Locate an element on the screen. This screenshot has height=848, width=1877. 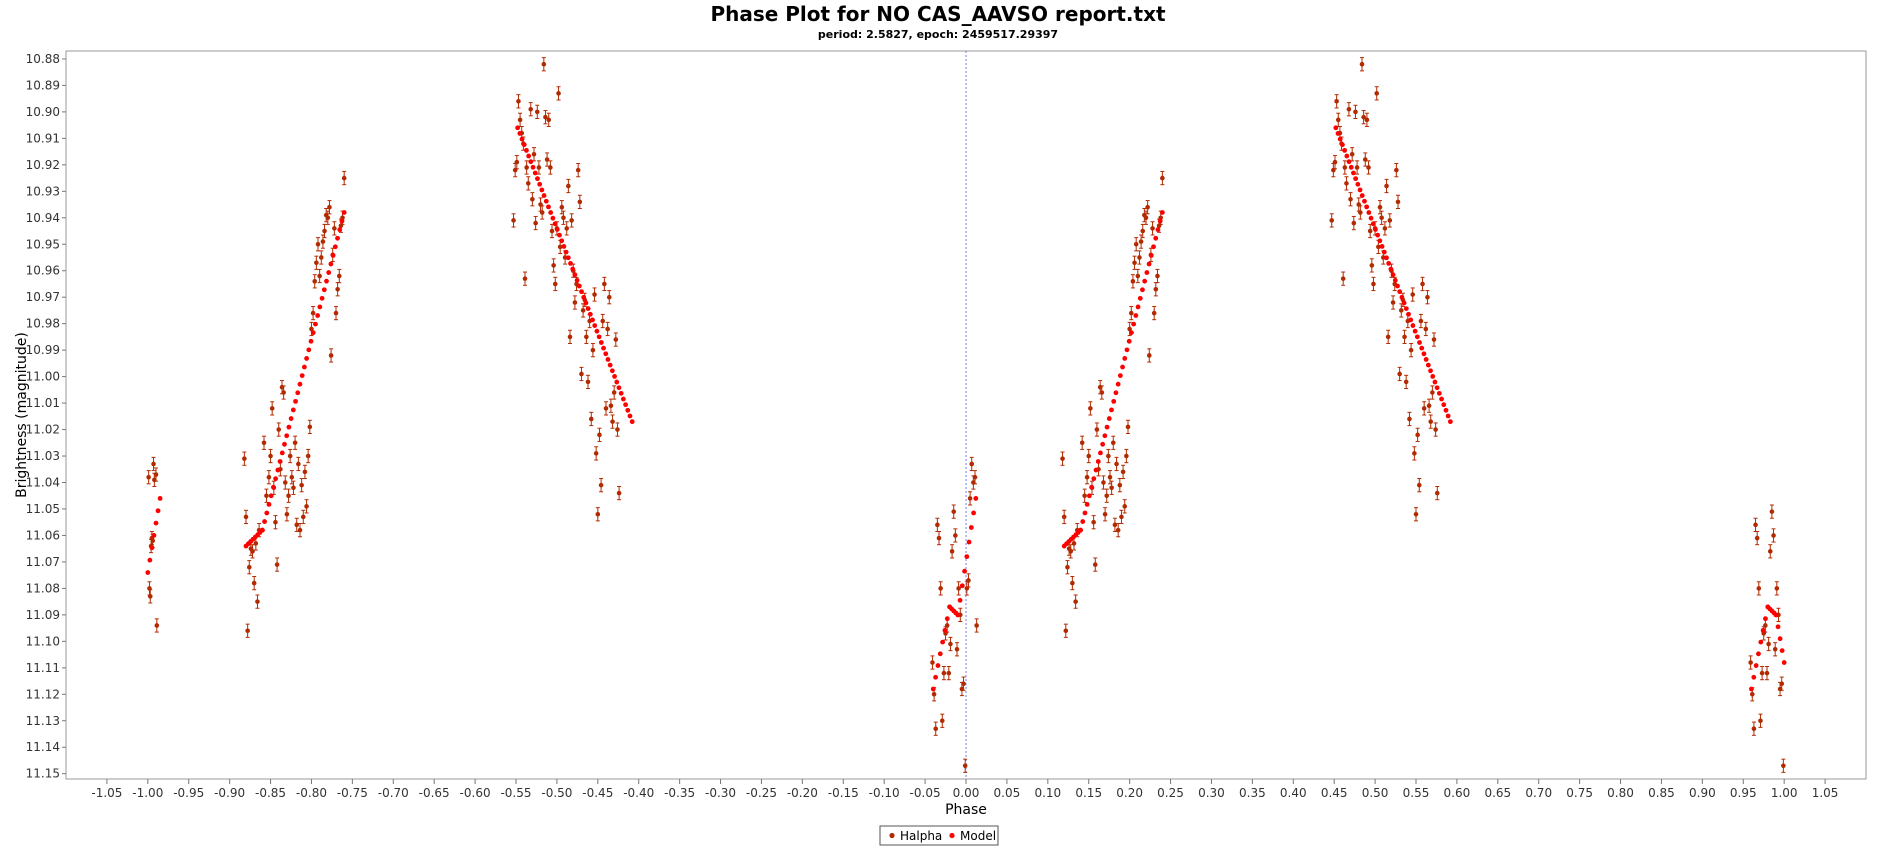
x-tick-label: -0.45 is located at coordinates (597, 793).